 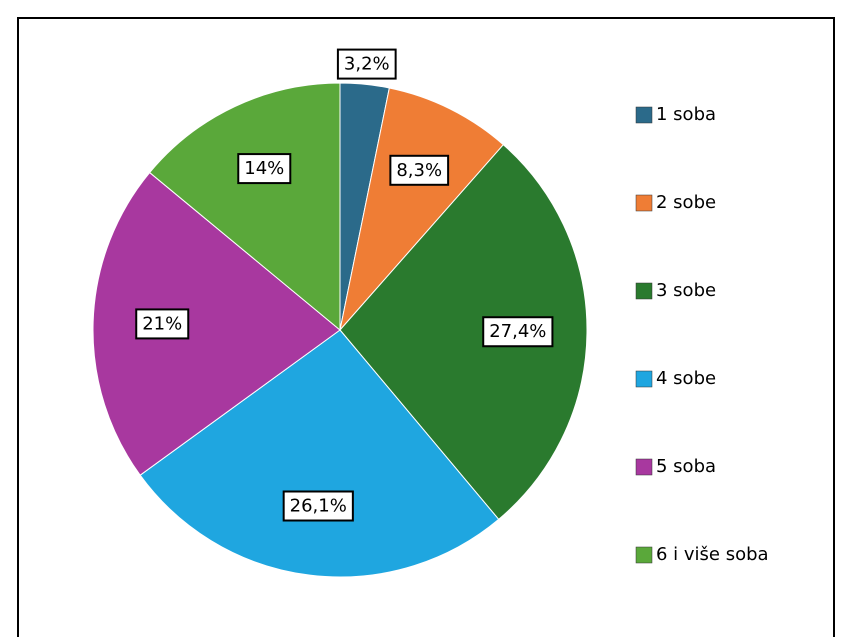 What do you see at coordinates (686, 290) in the screenshot?
I see `legend-label: 3 sobe` at bounding box center [686, 290].